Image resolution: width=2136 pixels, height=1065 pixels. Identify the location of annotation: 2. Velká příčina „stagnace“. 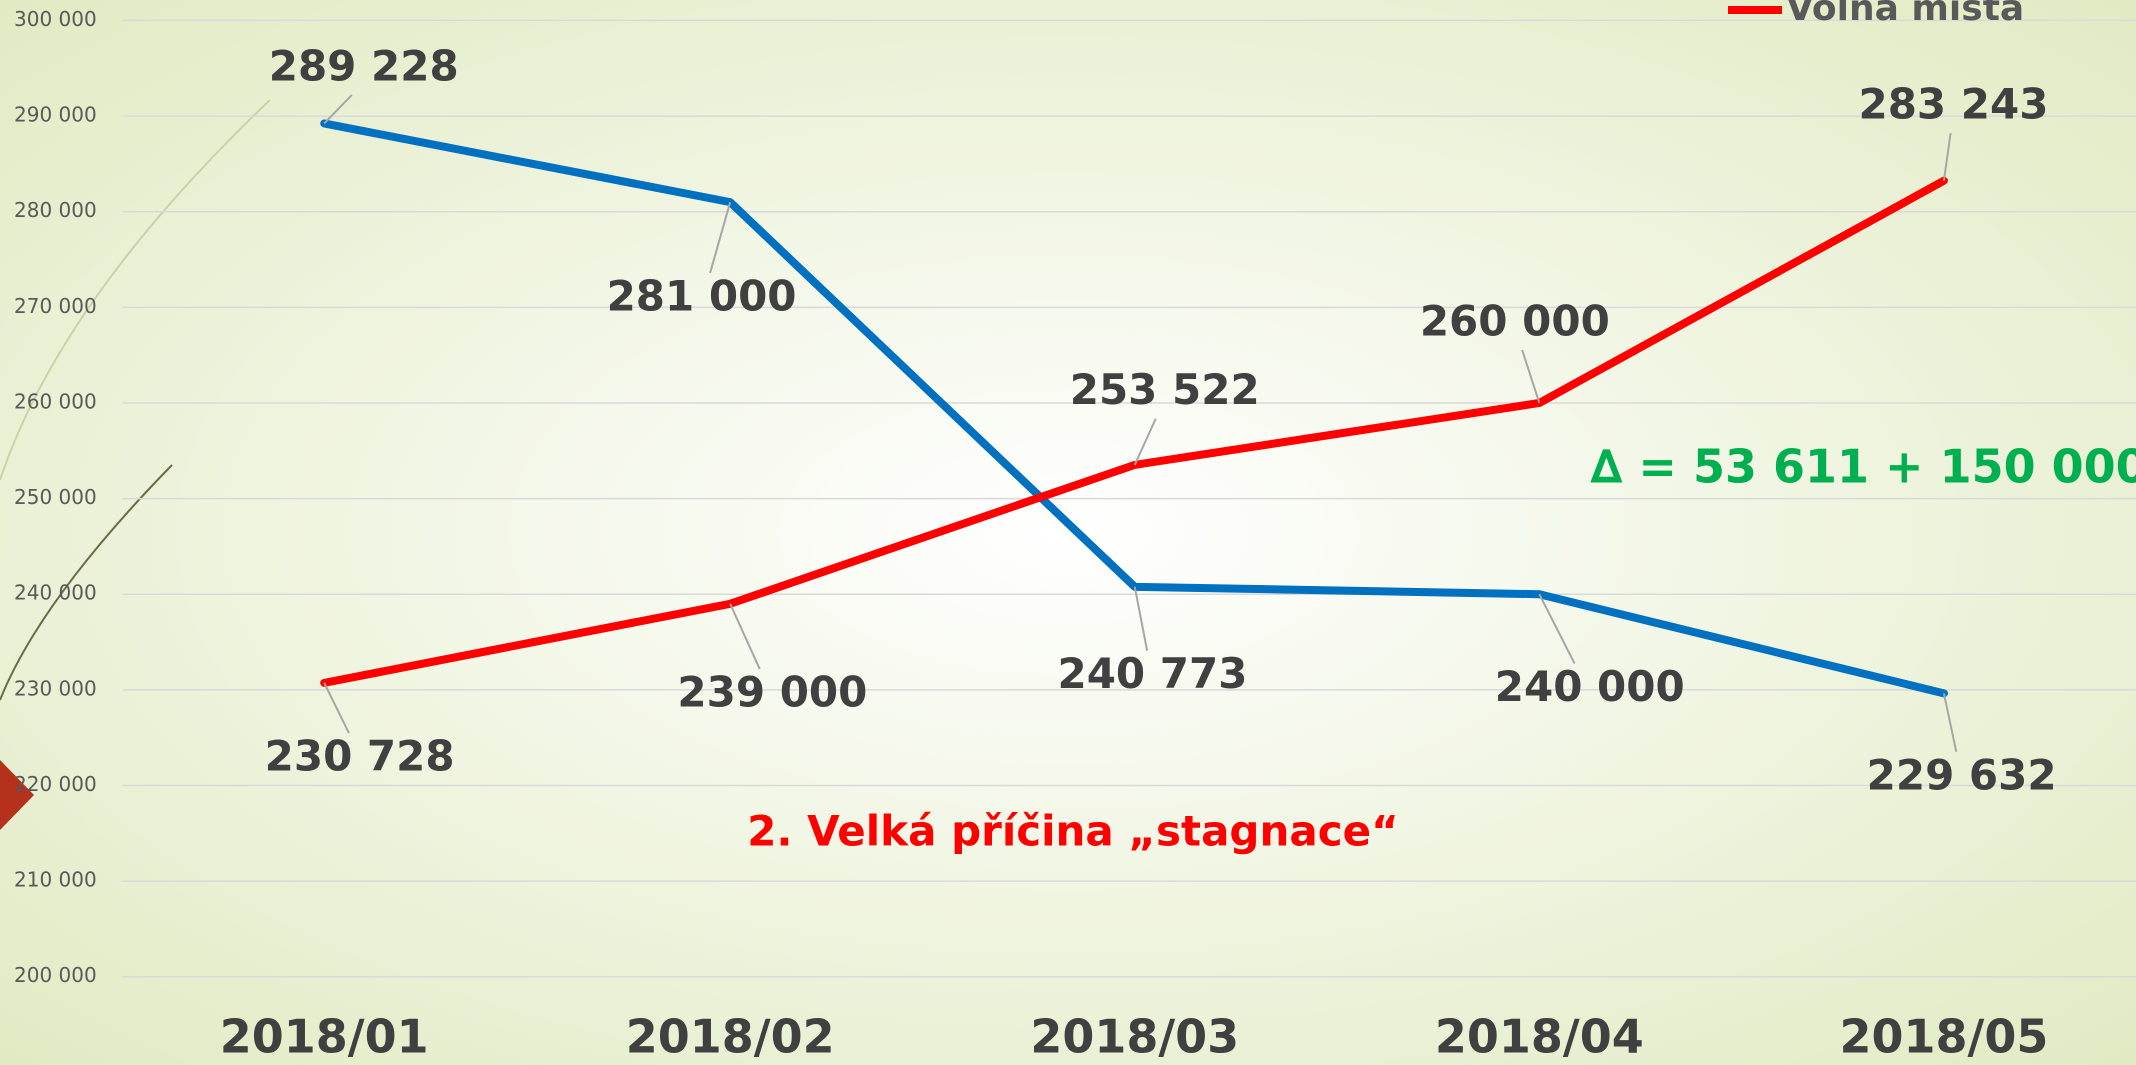
(1072, 831).